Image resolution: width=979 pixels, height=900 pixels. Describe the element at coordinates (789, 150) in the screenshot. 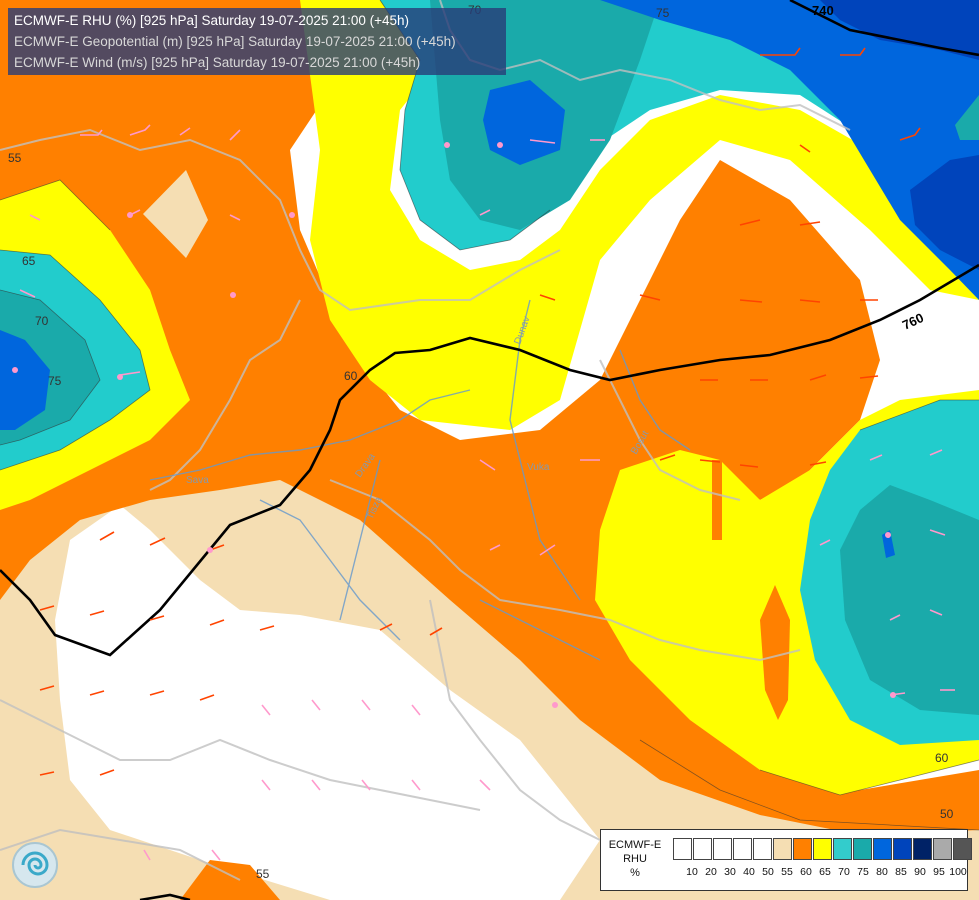

I see `rhu-area-80-northeast` at that location.